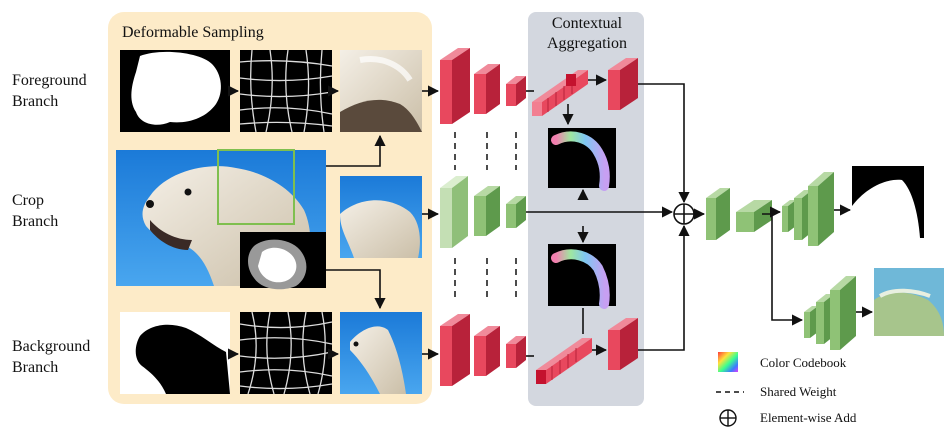 The width and height of the screenshot is (951, 442). I want to click on background-mask-image, so click(175, 353).